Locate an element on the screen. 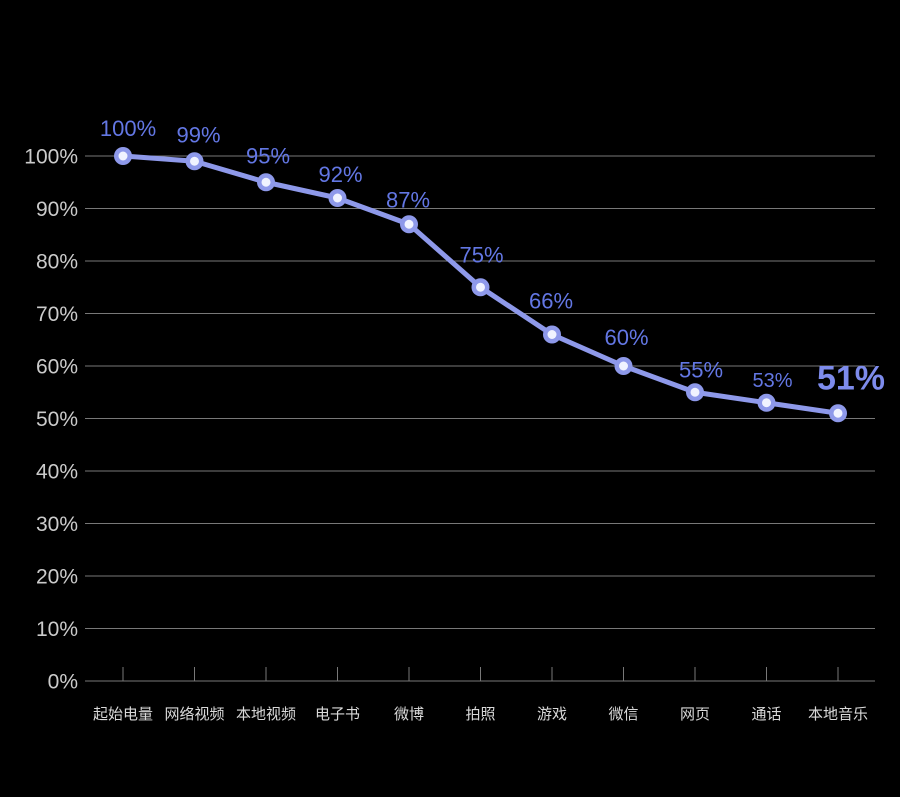  data-point-label: 55% is located at coordinates (701, 369).